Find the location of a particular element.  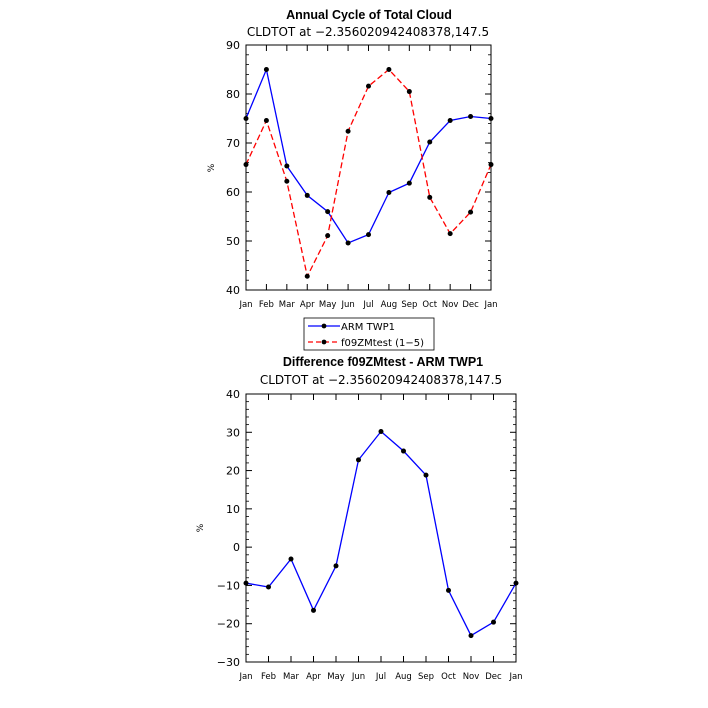

legend-label-arm: ARM TWP1 is located at coordinates (368, 327).